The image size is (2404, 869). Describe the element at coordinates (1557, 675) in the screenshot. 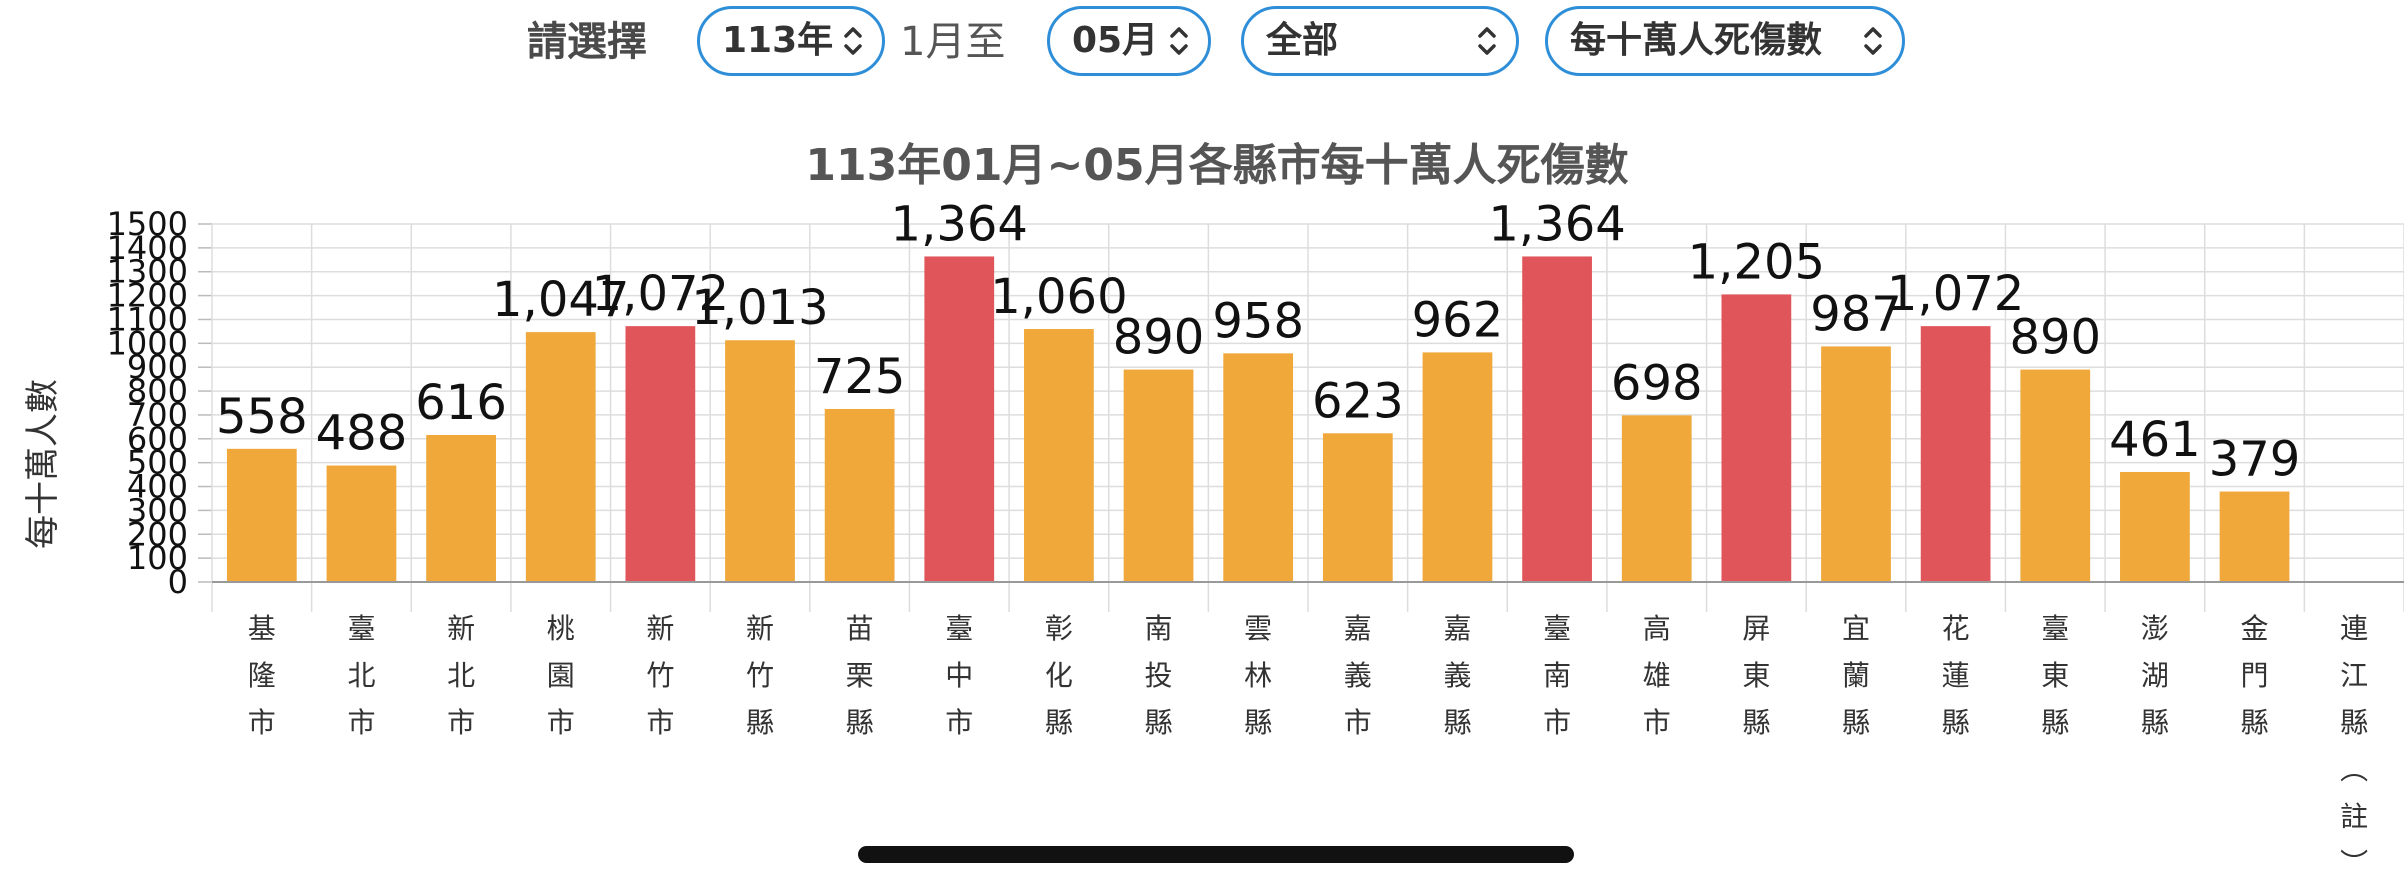

I see `x-tick-label: 臺南市` at that location.